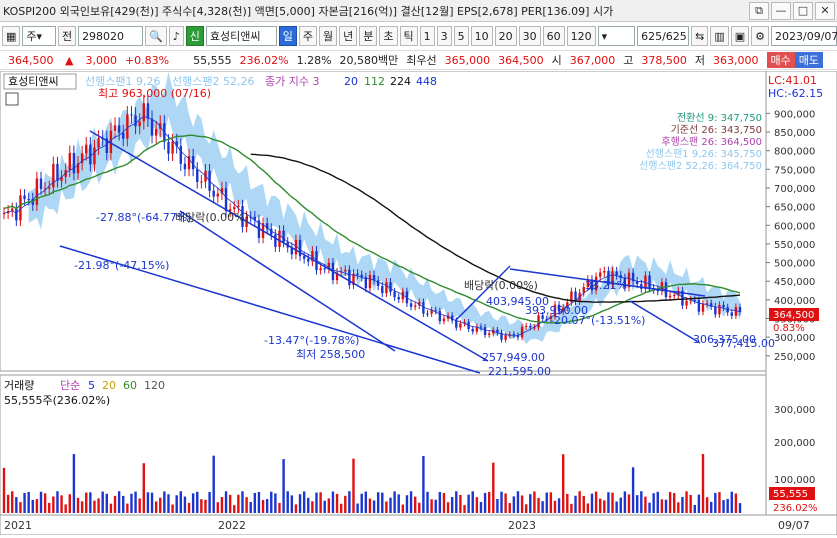  I want to click on period-week: 주, so click(307, 36).